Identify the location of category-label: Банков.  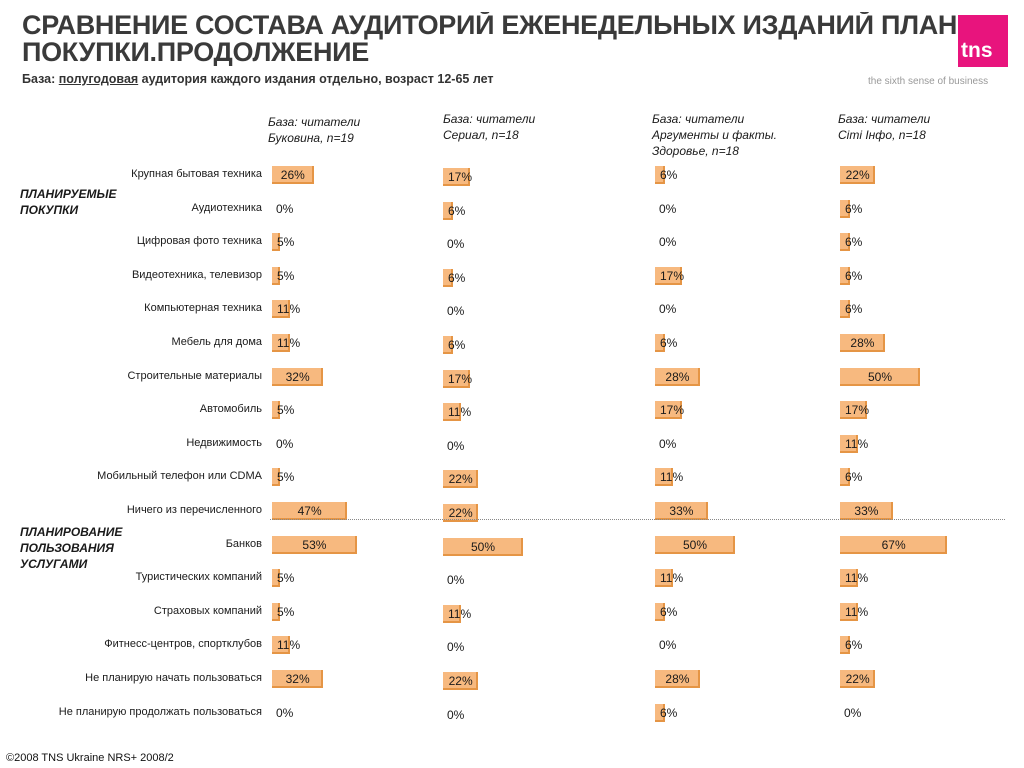
(243, 543).